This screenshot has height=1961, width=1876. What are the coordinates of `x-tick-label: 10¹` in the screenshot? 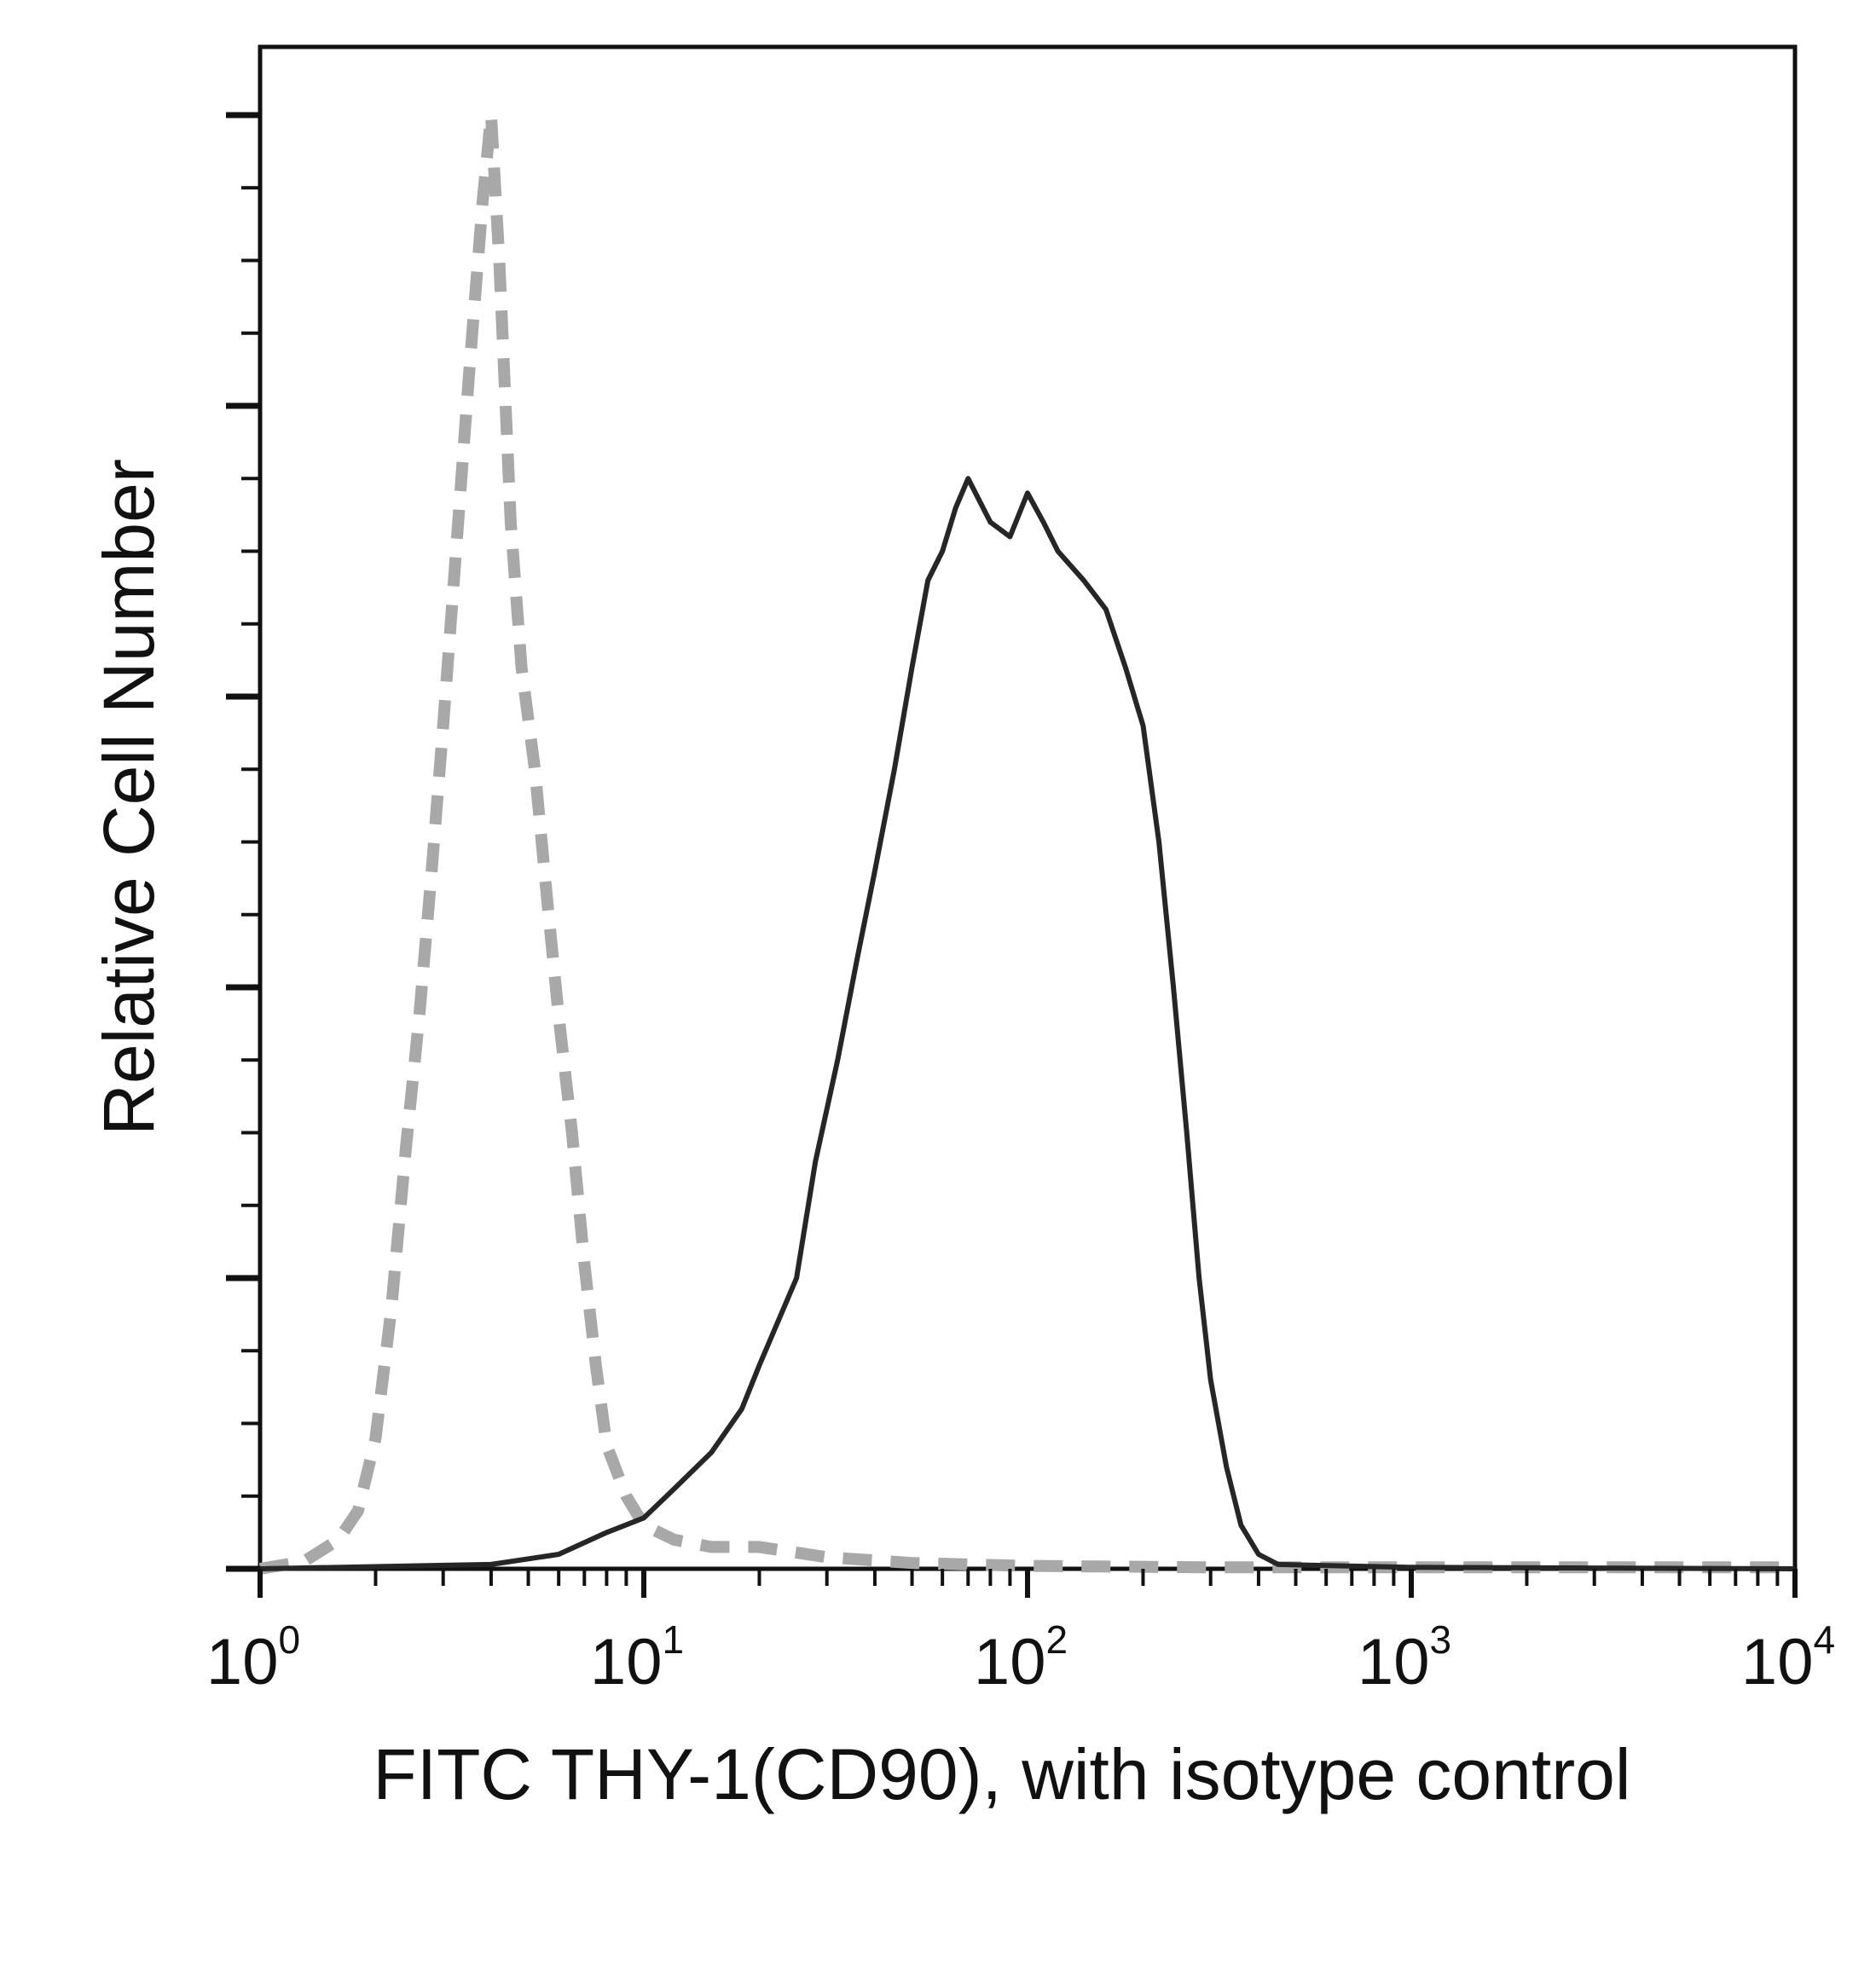 It's located at (637, 1657).